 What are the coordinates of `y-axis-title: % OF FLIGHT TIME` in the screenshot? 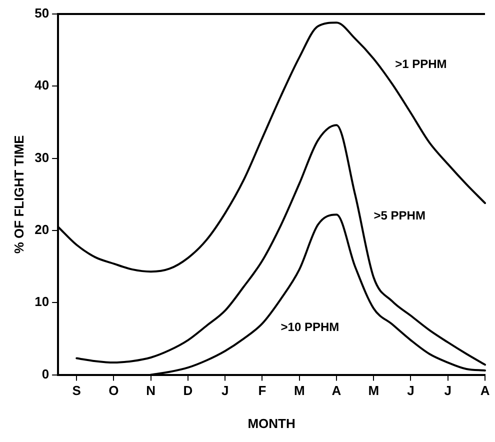 It's located at (18, 194).